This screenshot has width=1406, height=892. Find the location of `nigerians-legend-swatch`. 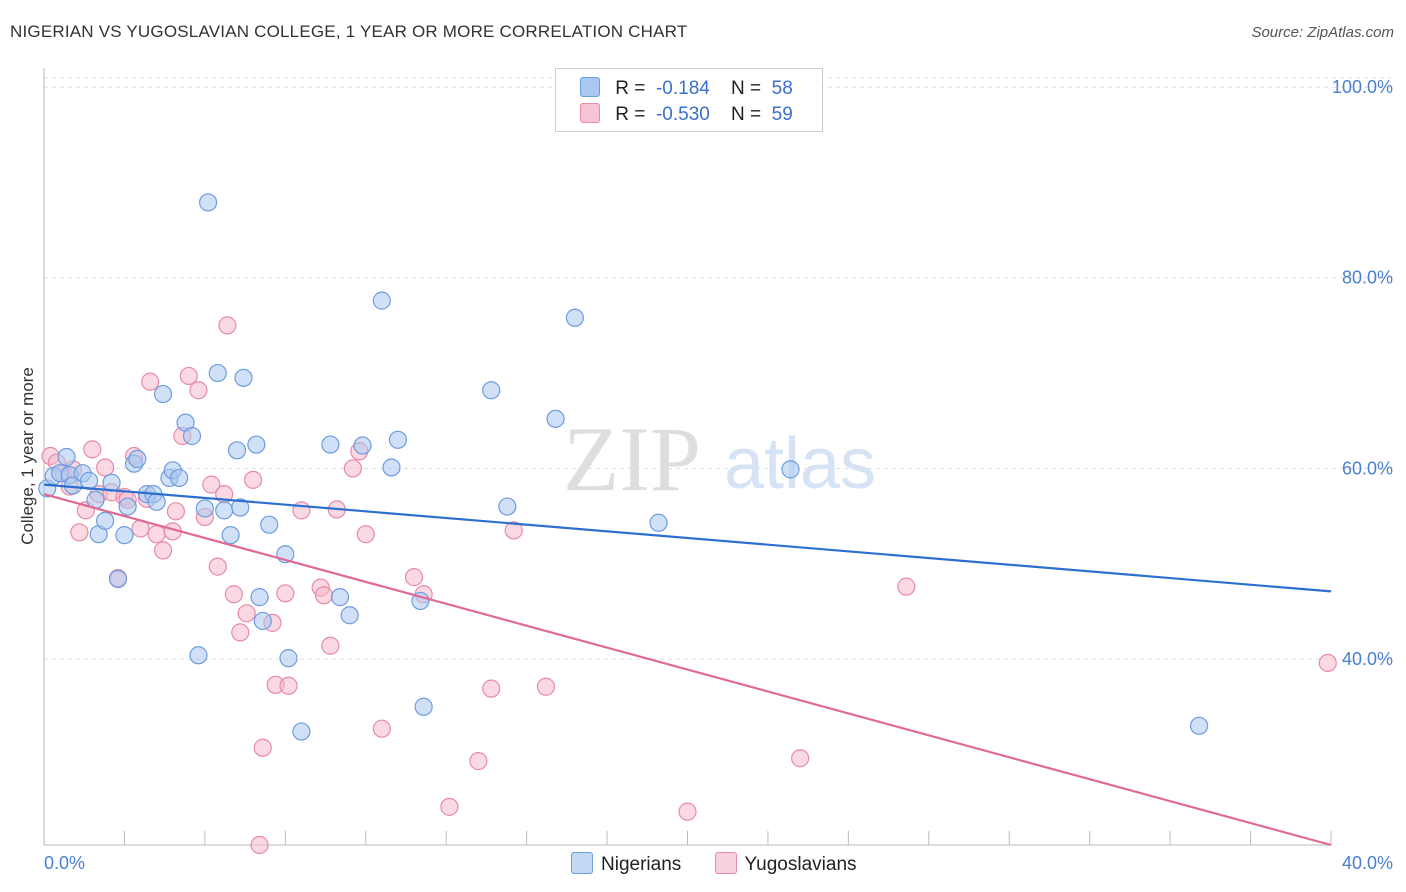

nigerians-legend-swatch is located at coordinates (582, 863).